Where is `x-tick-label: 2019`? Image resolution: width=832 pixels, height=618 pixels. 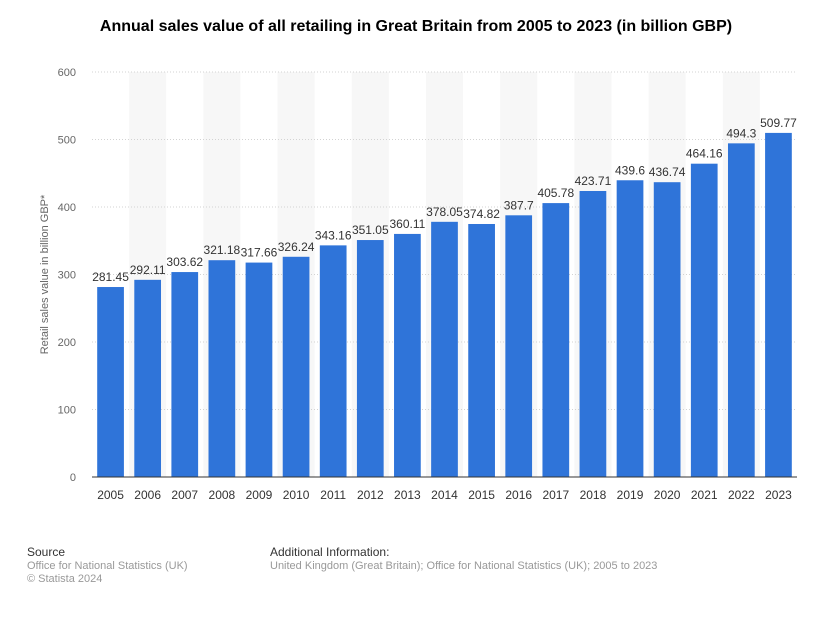 x-tick-label: 2019 is located at coordinates (630, 495).